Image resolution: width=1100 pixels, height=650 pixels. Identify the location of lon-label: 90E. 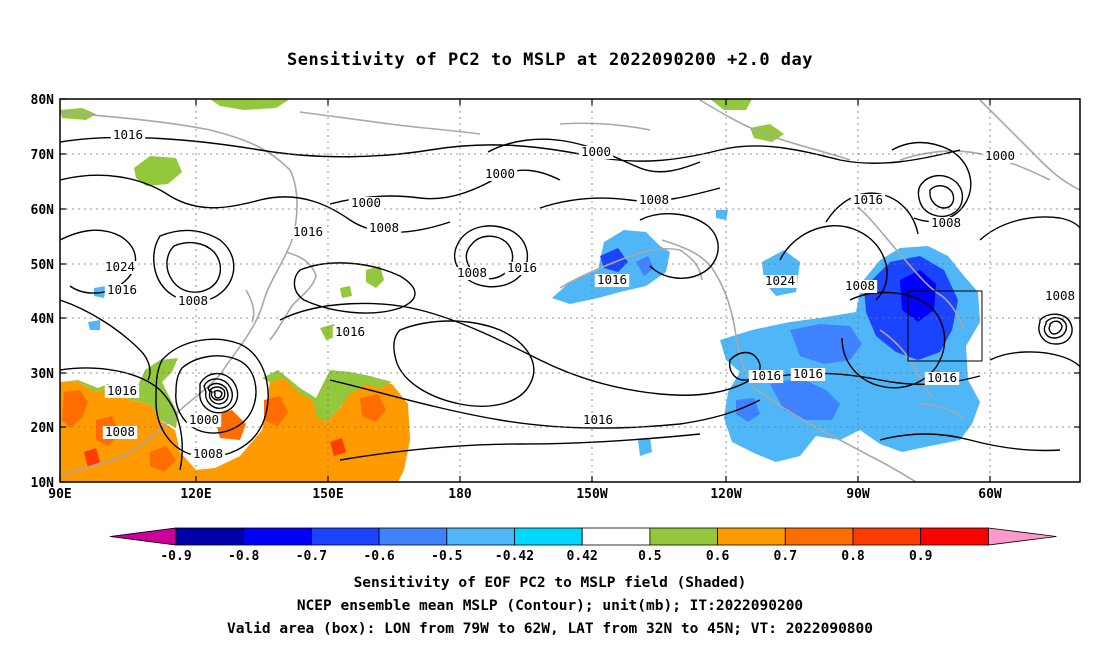
(59, 494).